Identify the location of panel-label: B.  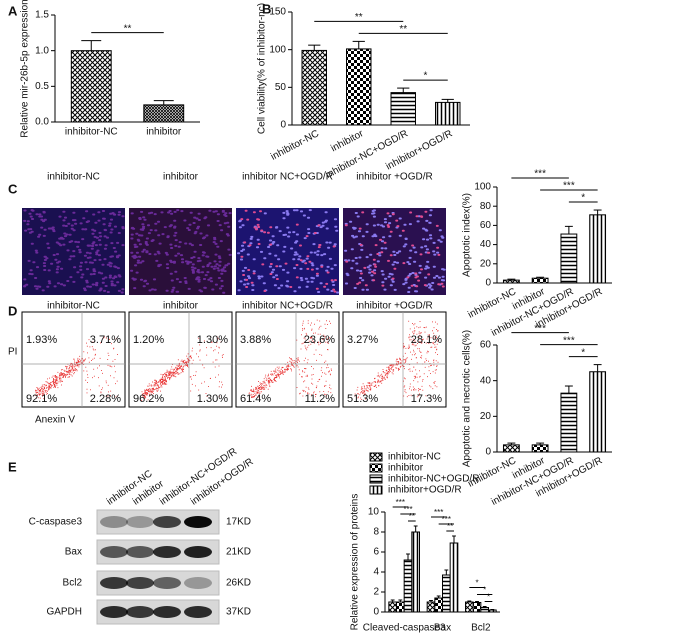
(266, 8).